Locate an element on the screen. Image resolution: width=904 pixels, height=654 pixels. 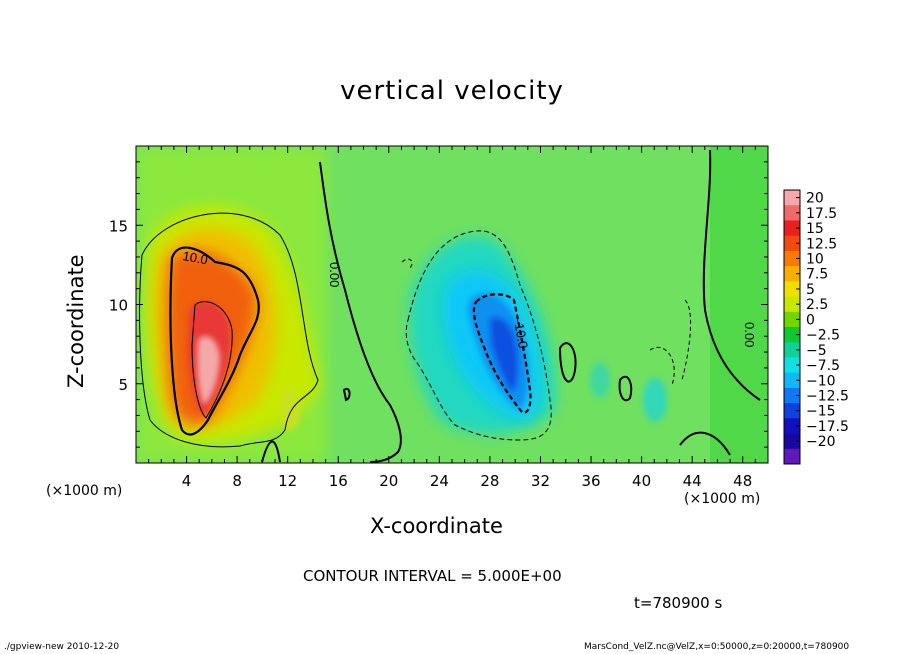
colorbar-label: −2.5 is located at coordinates (823, 336).